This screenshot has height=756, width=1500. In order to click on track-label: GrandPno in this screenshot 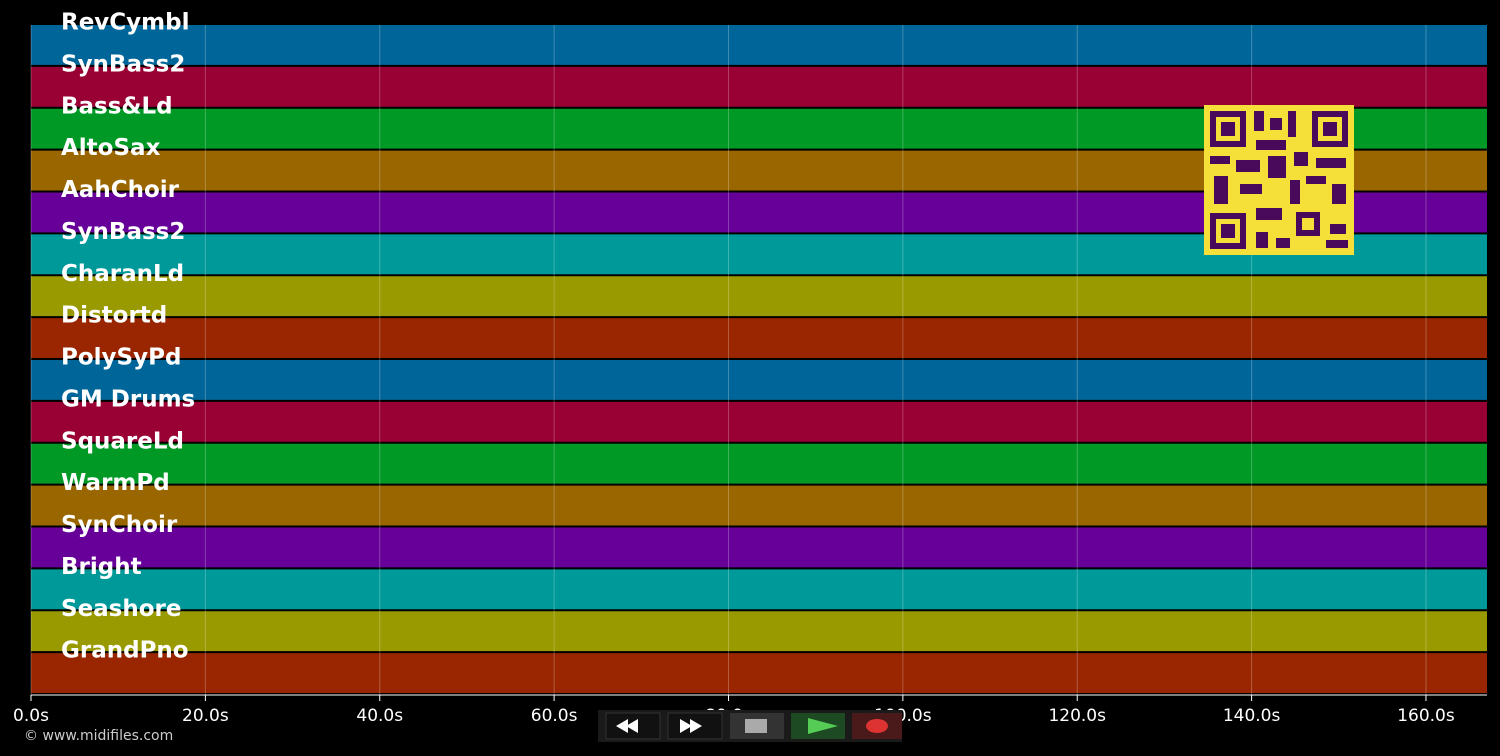, I will do `click(125, 651)`.